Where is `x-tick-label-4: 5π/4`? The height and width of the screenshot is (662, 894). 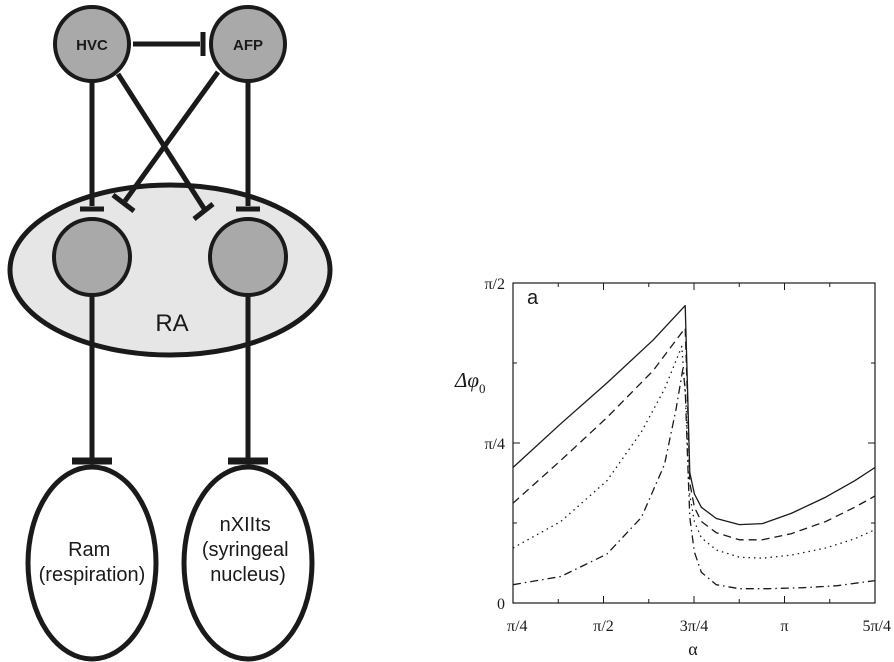 x-tick-label-4: 5π/4 is located at coordinates (876, 626).